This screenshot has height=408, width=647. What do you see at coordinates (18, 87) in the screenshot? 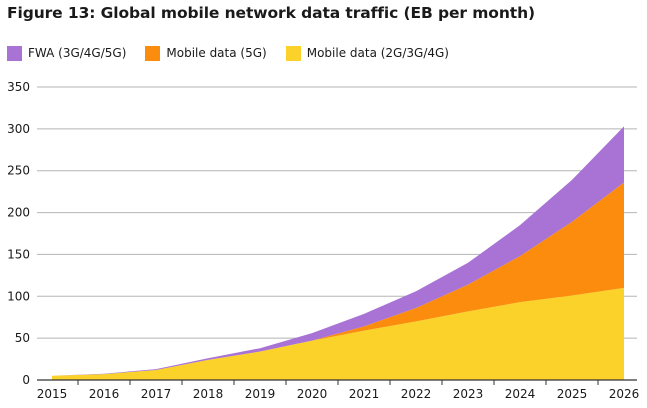
I see `y-tick-label: 350` at bounding box center [18, 87].